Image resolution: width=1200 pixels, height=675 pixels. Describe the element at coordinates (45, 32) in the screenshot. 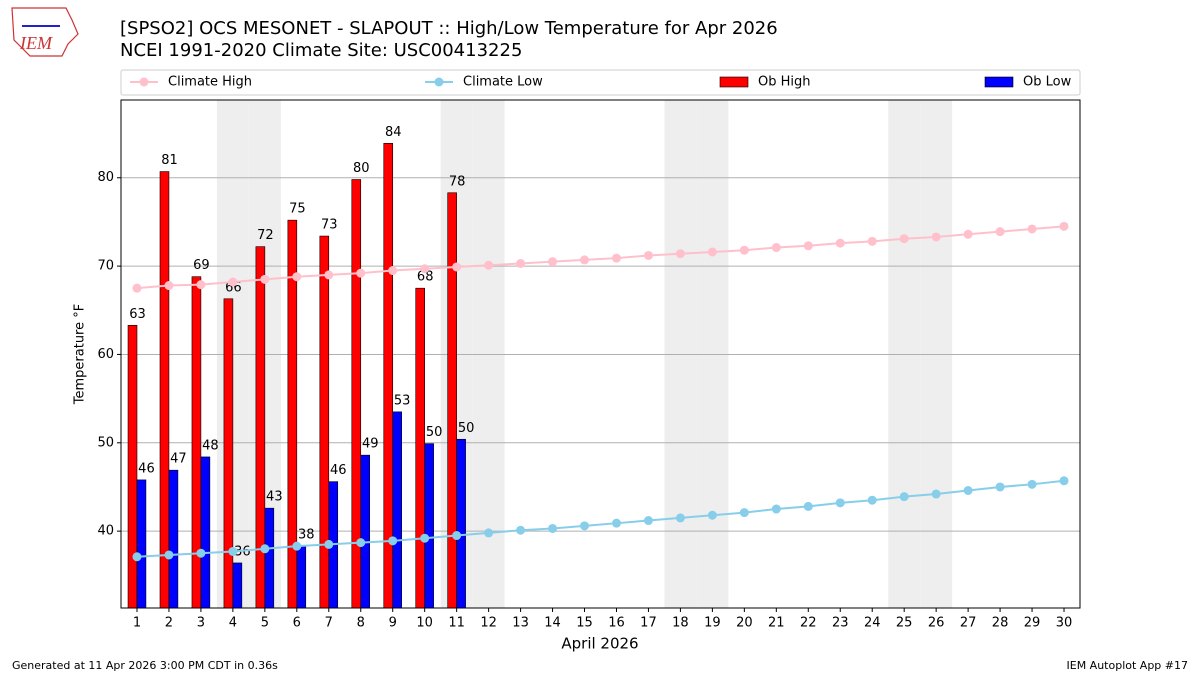

I see `logo: IEM` at that location.